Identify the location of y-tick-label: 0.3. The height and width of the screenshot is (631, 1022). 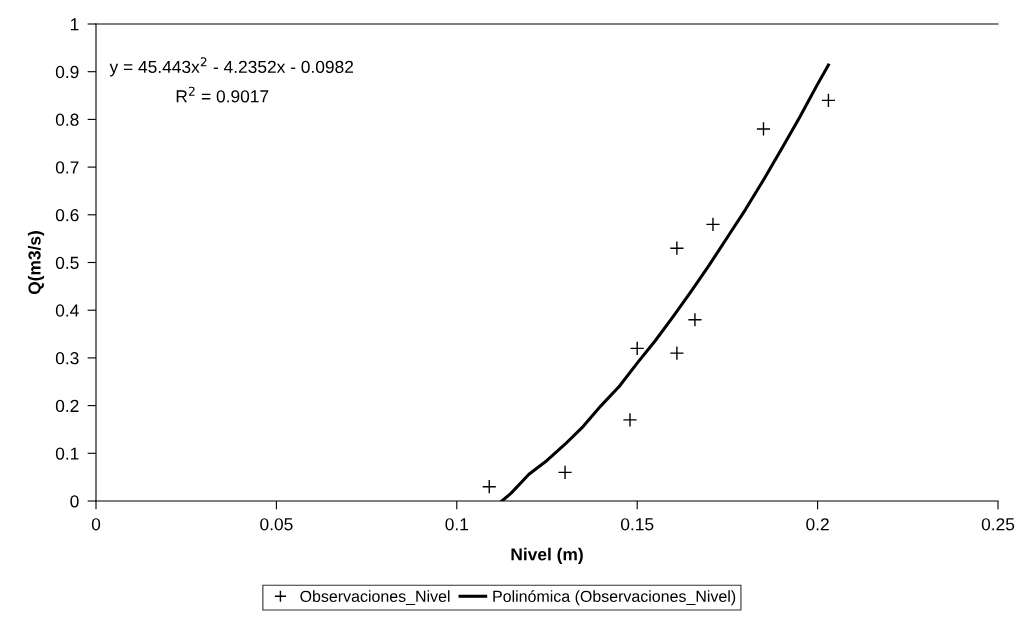
(67, 358).